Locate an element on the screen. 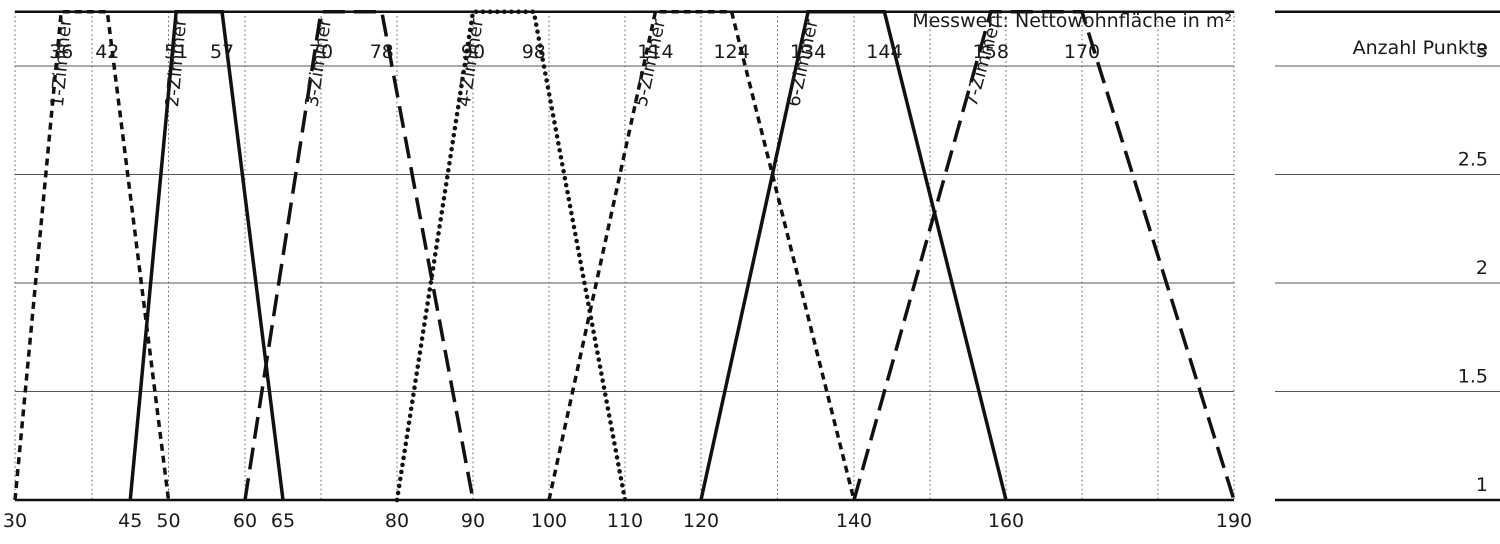  x-top-tick-label: 124 is located at coordinates (731, 52).